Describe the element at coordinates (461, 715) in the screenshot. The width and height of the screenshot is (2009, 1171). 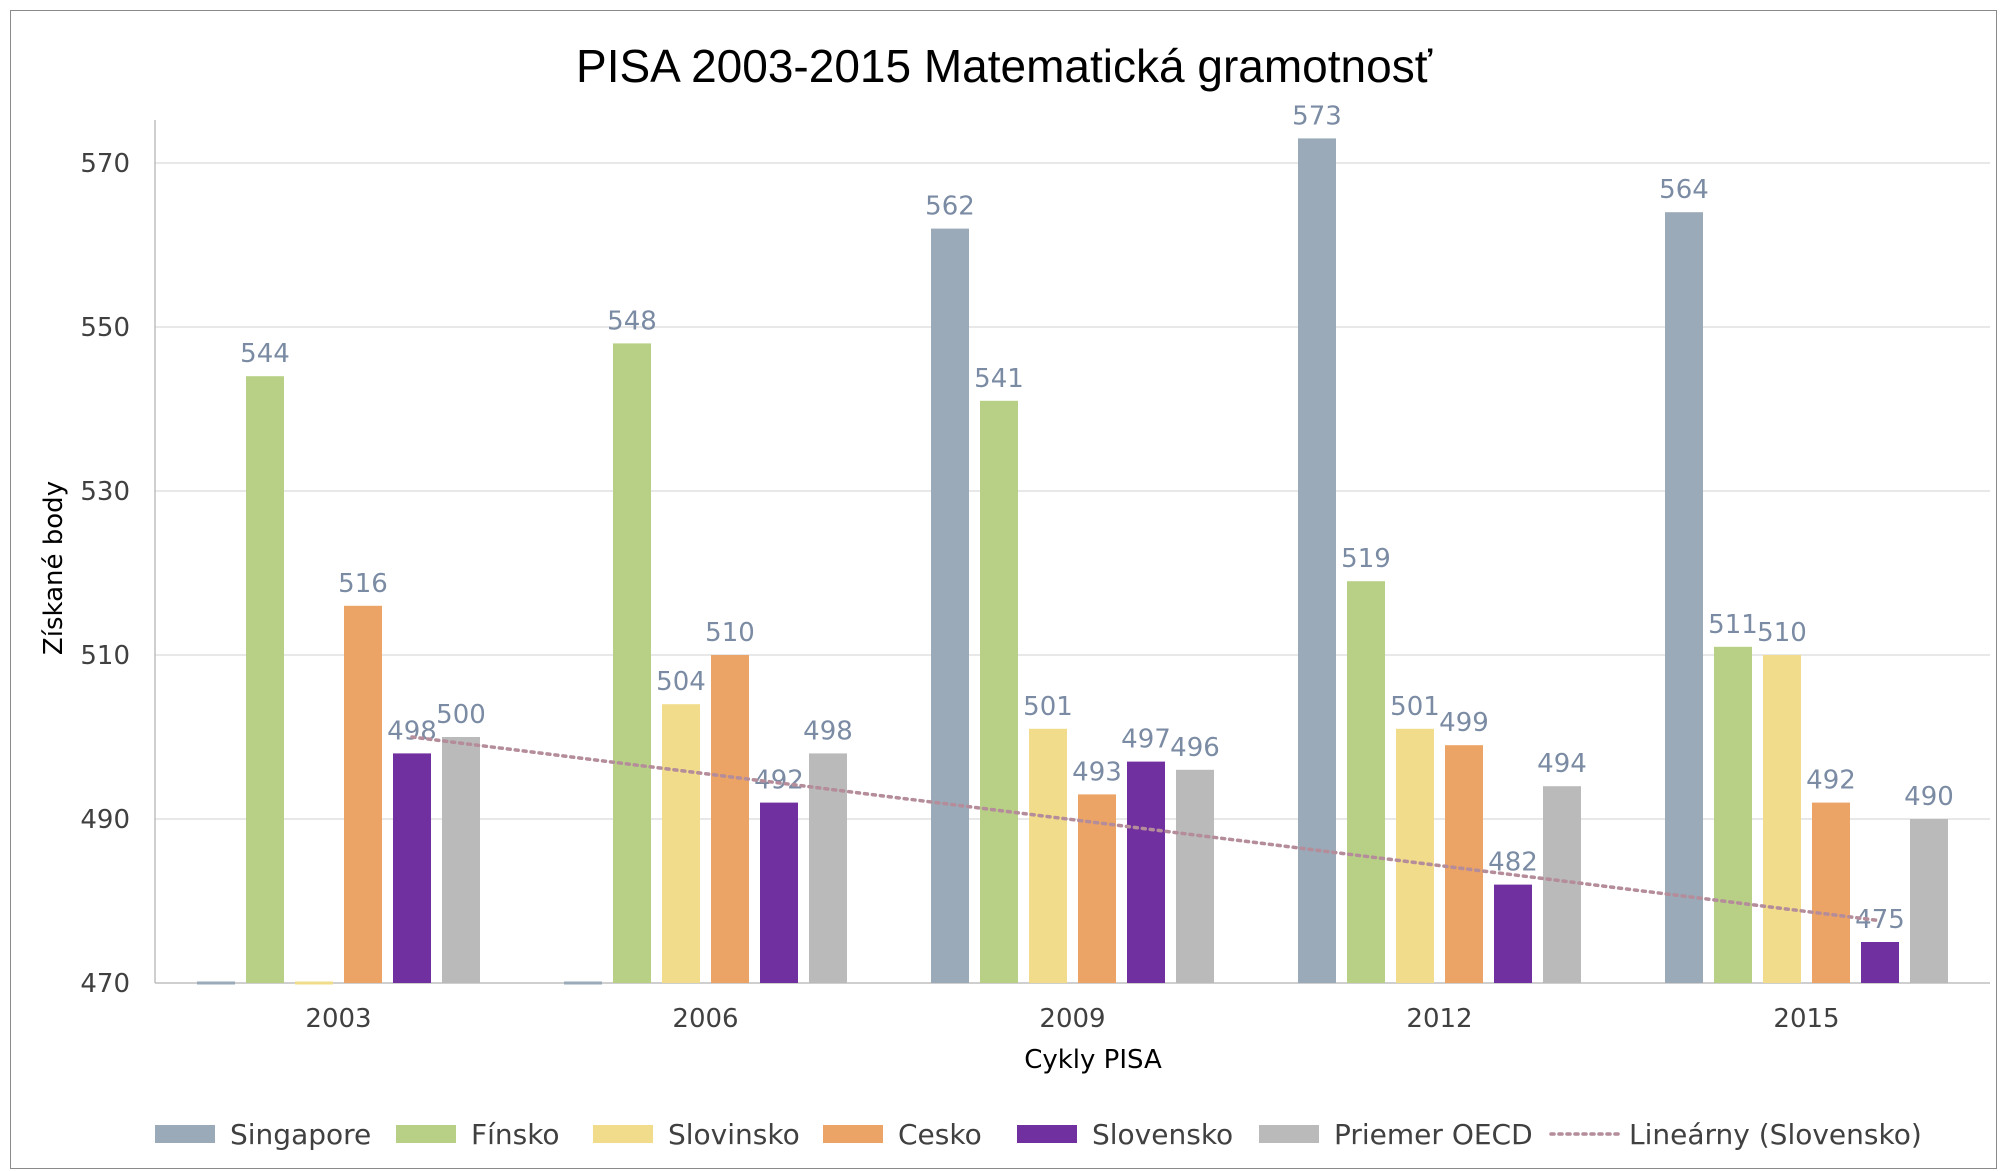
I see `data-label: 500` at that location.